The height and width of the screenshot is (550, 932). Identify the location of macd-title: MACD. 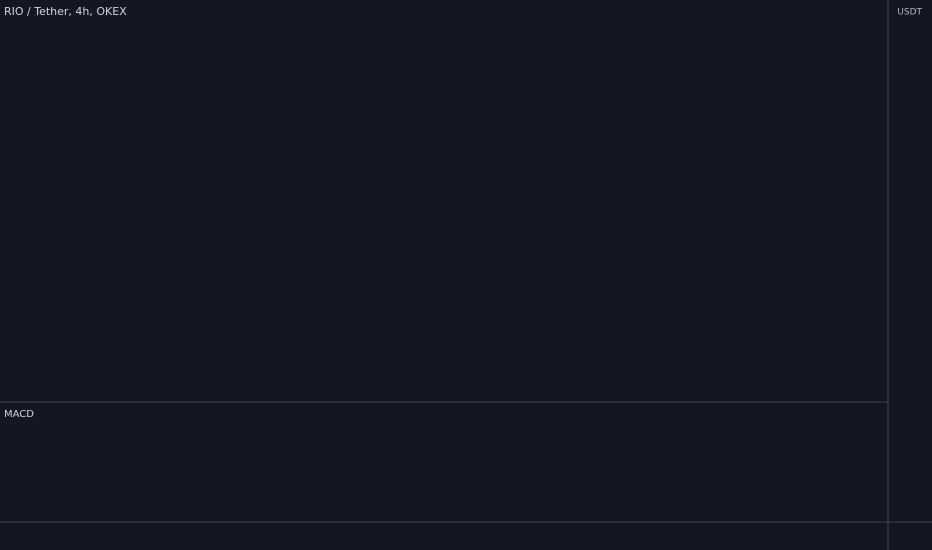
(19, 414).